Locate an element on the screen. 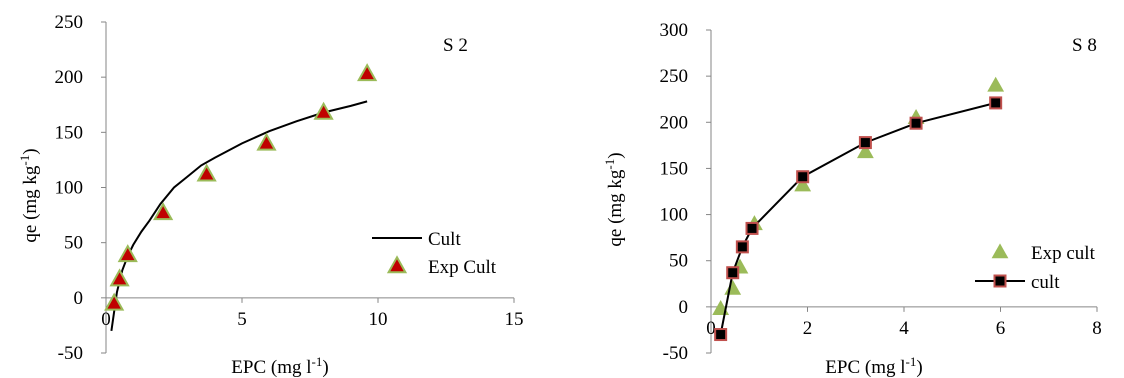 This screenshot has height=378, width=1124. legend-label: Exp cult is located at coordinates (1063, 253).